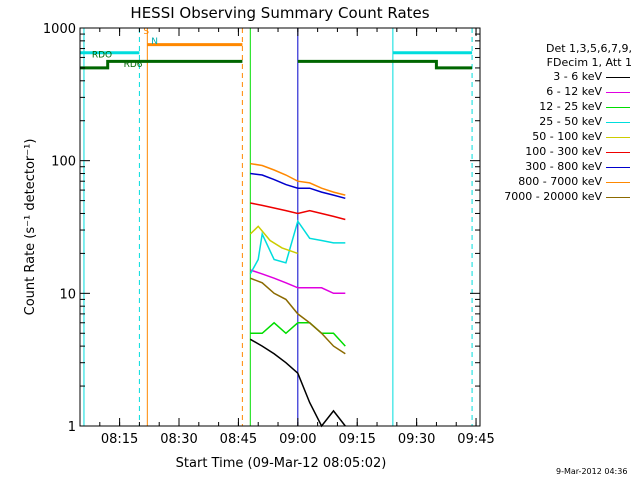  What do you see at coordinates (298, 334) in the screenshot?
I see `series-line-12-25-kev` at bounding box center [298, 334].